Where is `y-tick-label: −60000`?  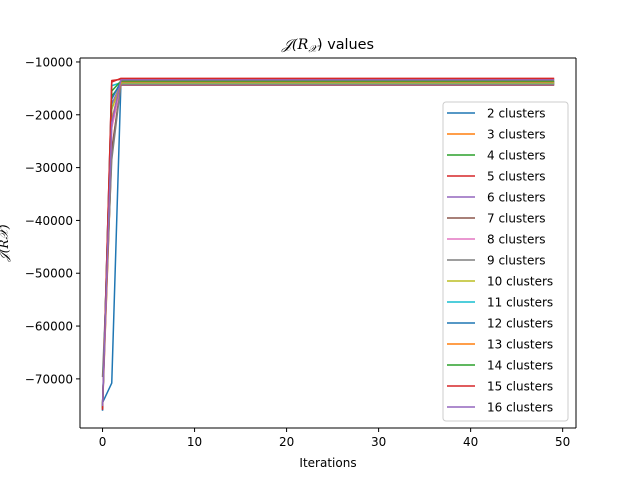 y-tick-label: −60000 is located at coordinates (49, 327).